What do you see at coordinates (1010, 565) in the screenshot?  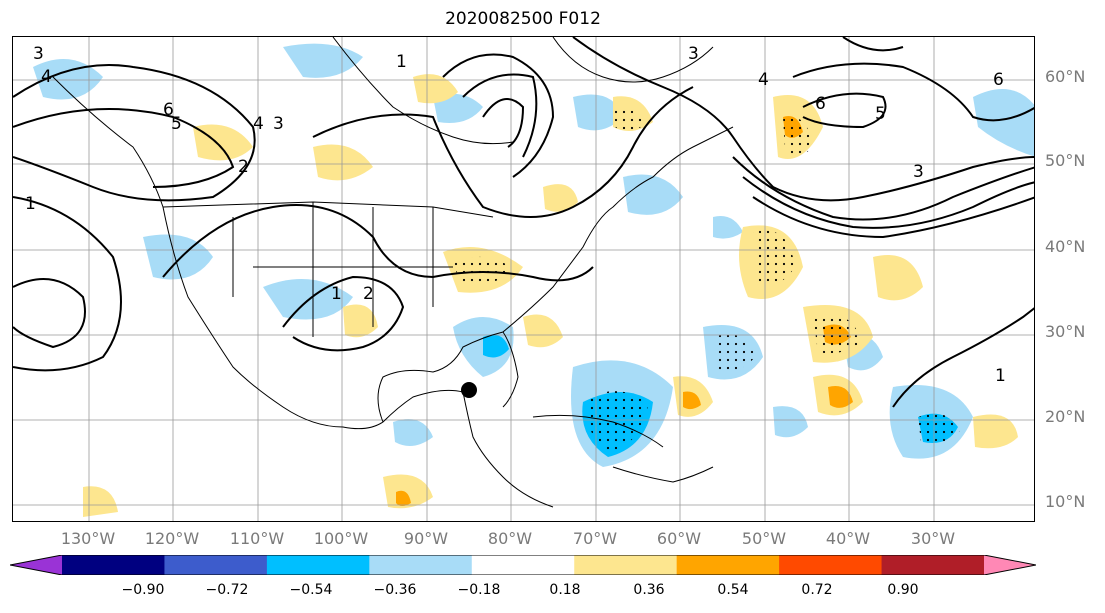 I see `colorbar-extend-max` at bounding box center [1010, 565].